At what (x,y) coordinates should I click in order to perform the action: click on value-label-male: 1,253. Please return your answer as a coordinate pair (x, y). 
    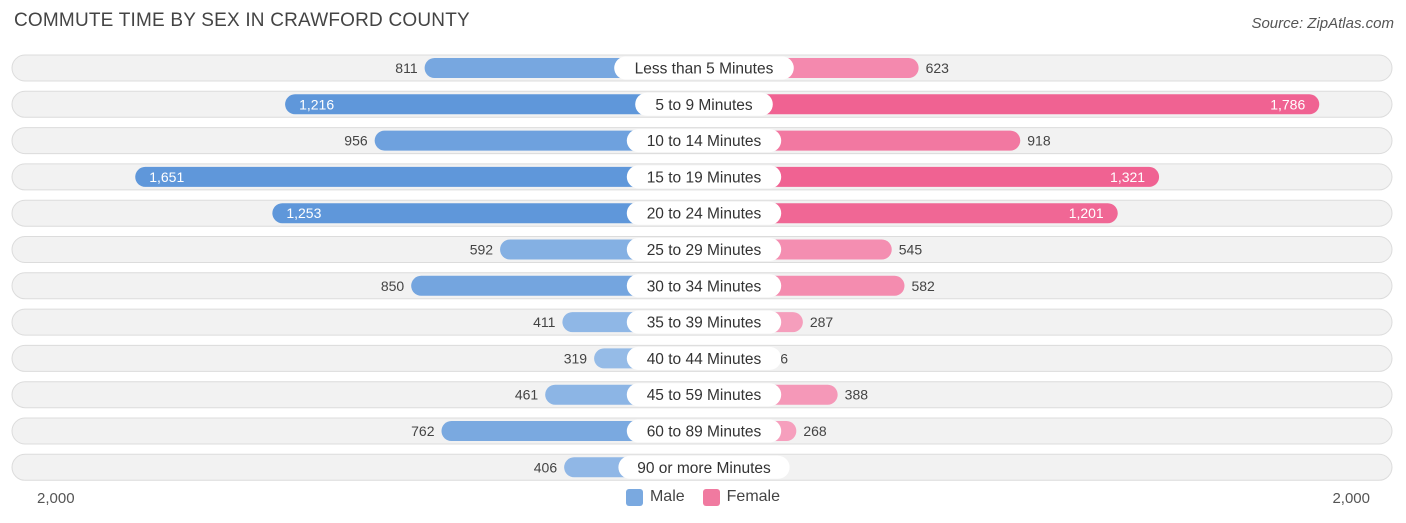
    Looking at the image, I should click on (303, 213).